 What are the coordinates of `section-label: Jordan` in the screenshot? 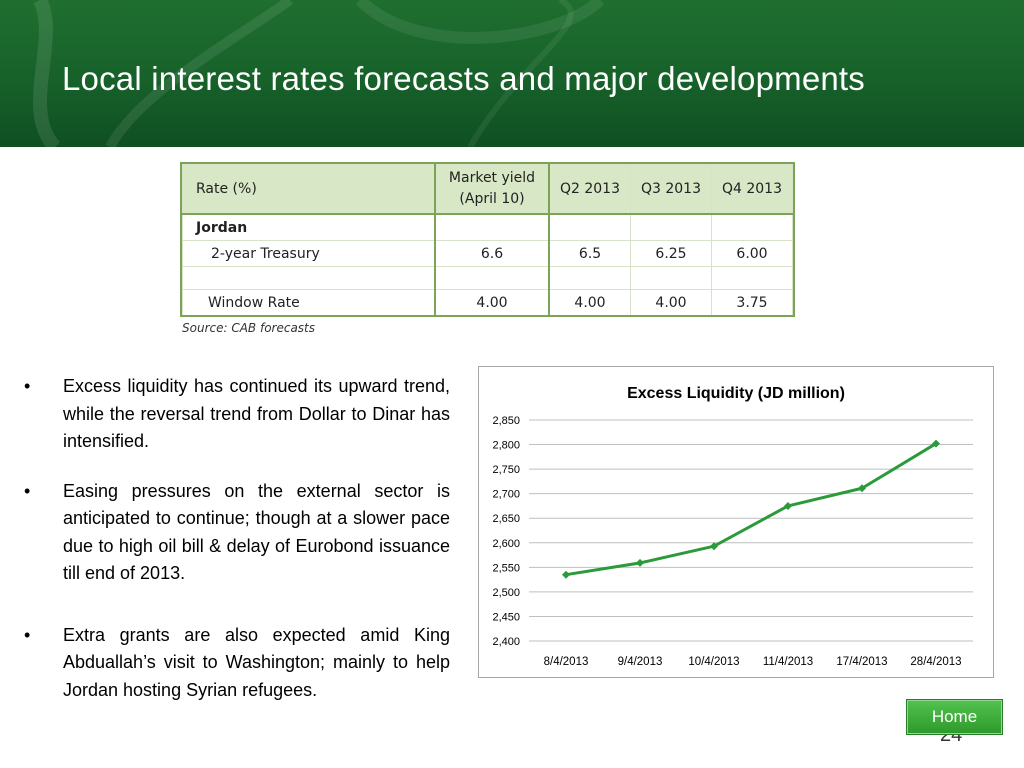 It's located at (309, 227).